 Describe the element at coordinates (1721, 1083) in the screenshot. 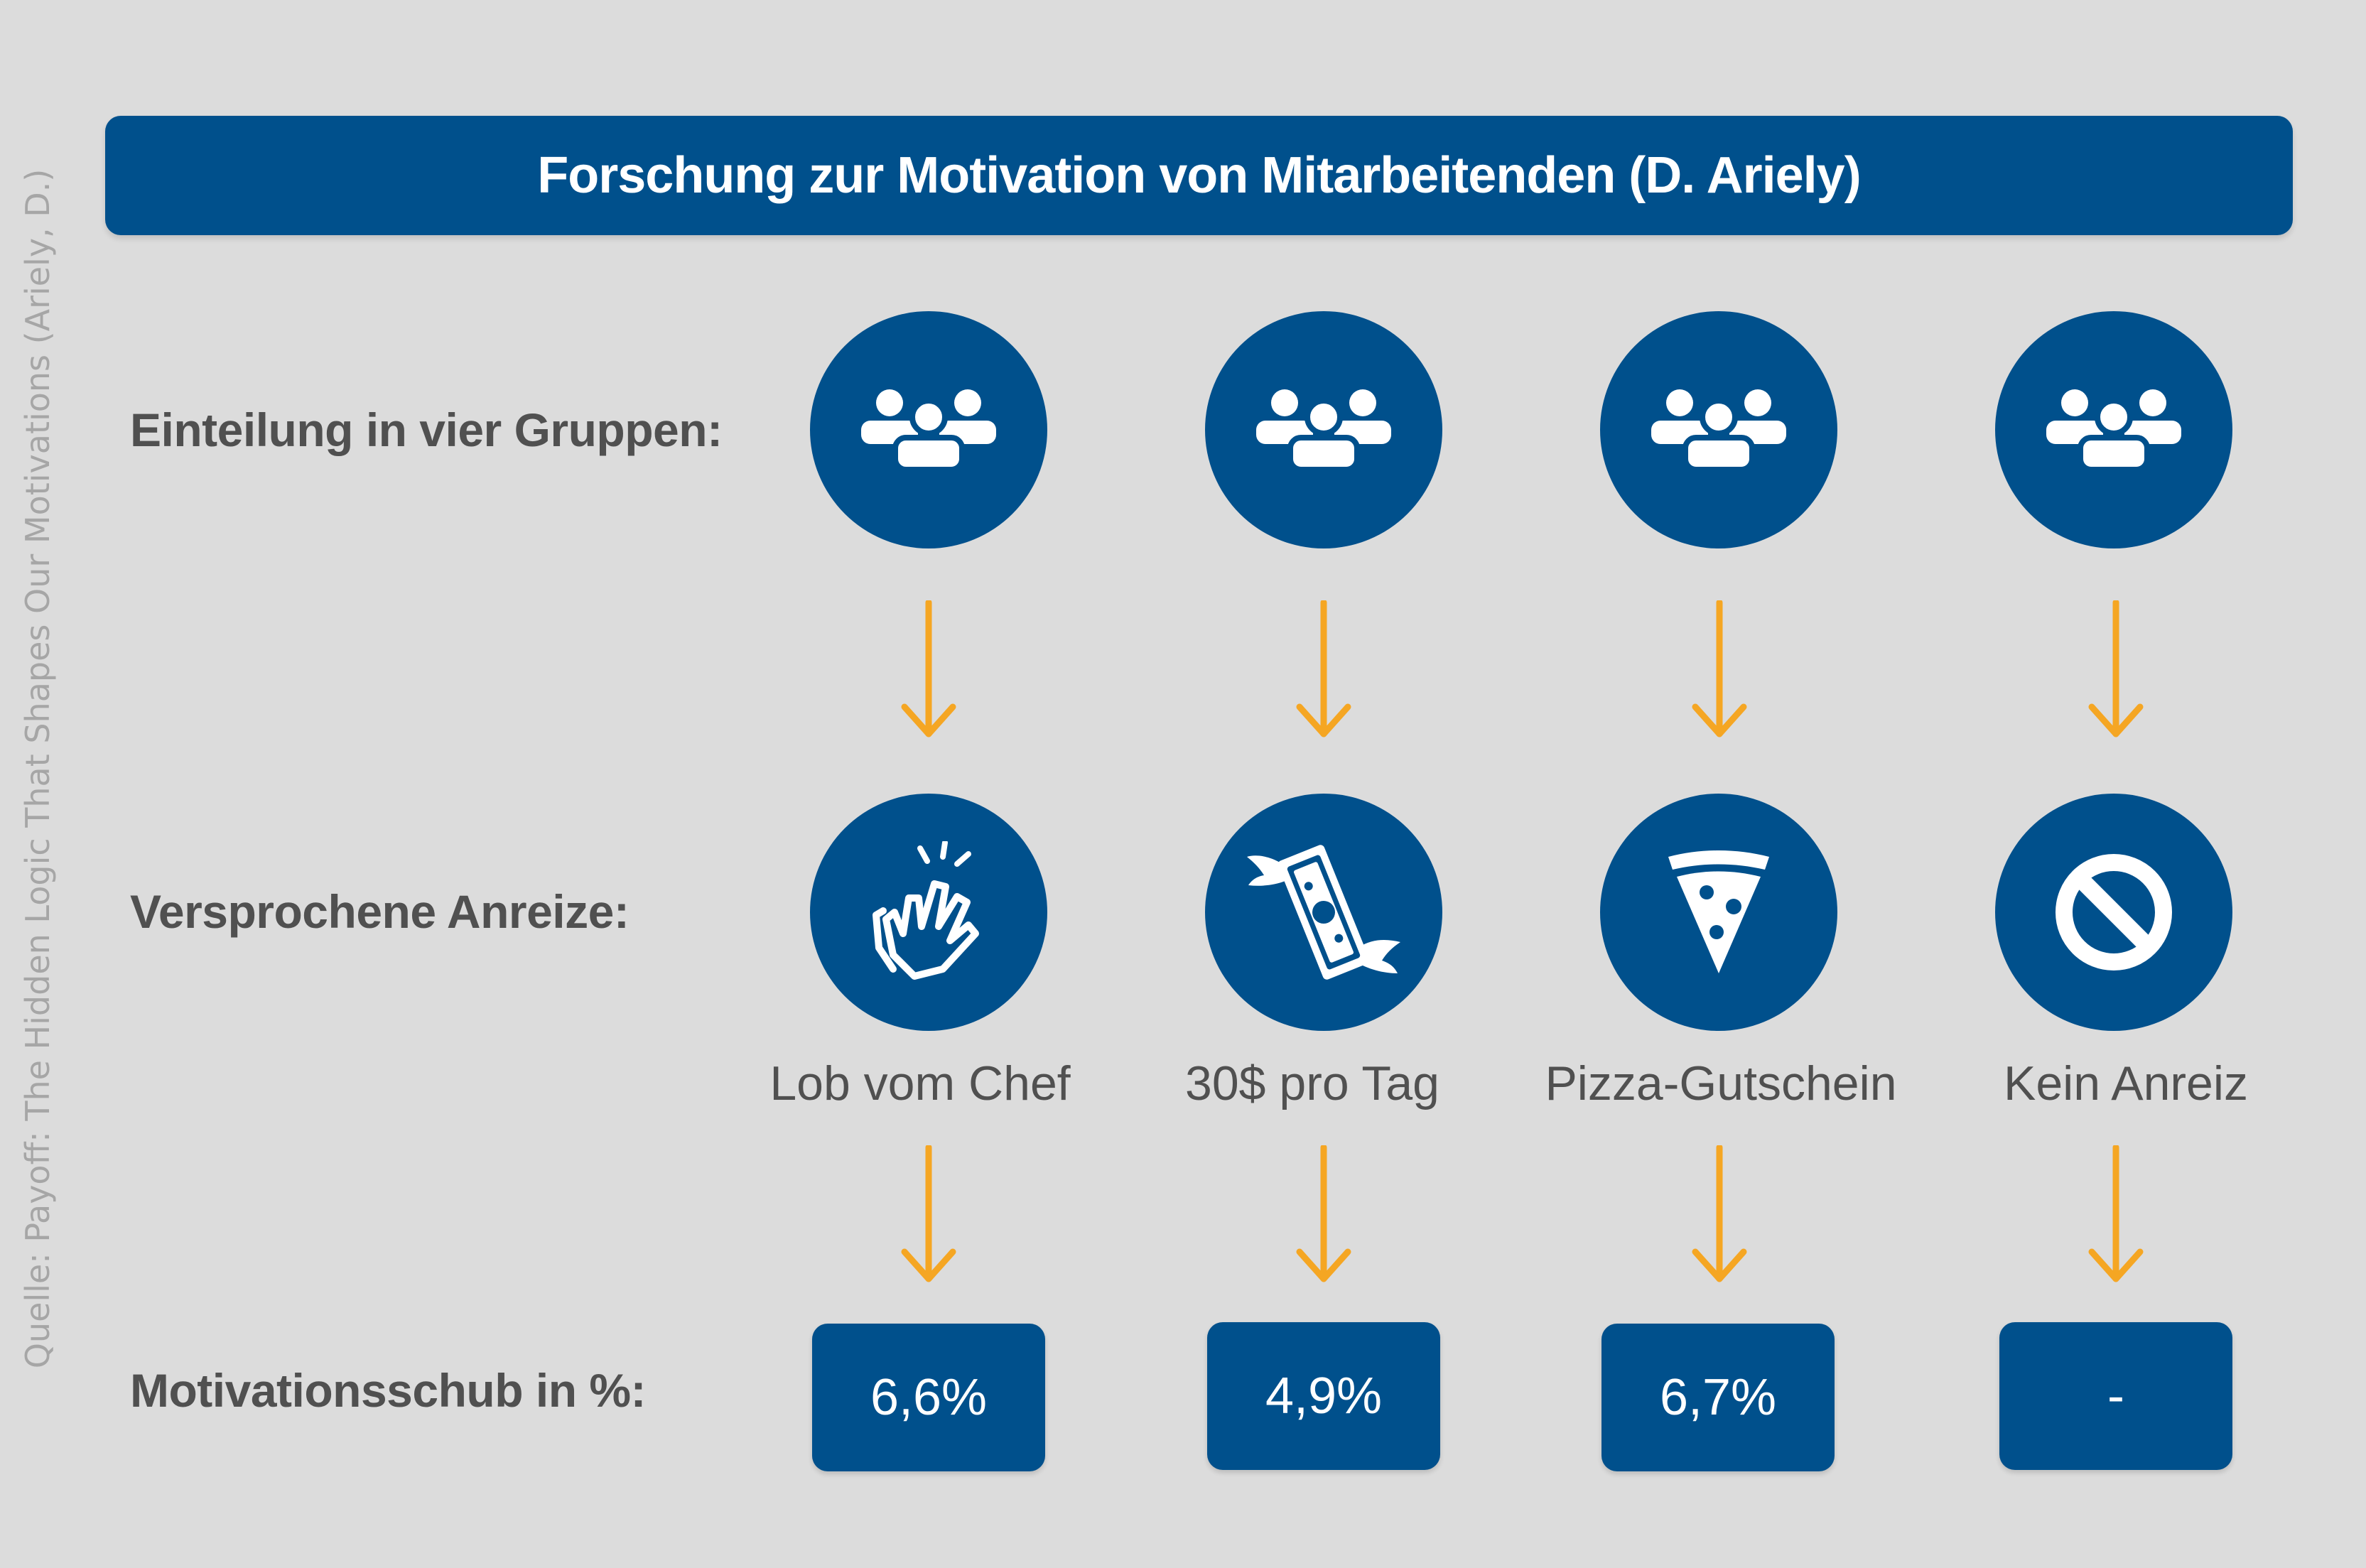

I see `incentive-3-label: Pizza-Gutschein` at that location.